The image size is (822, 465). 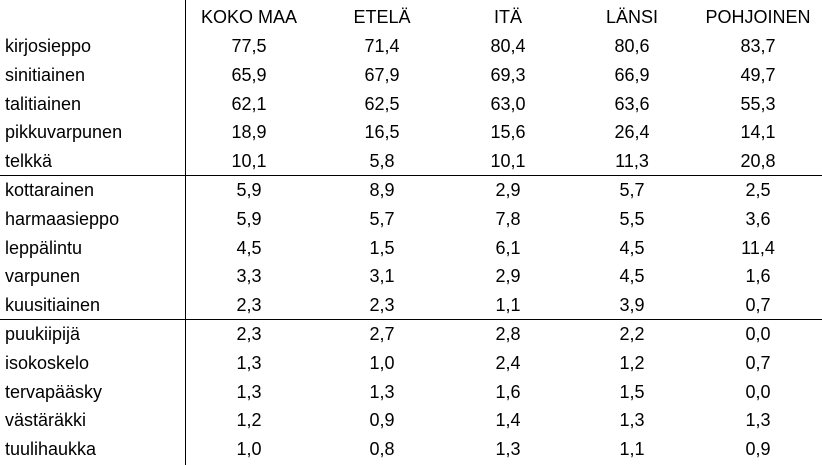 I want to click on cell-value: 16,5, so click(x=382, y=132).